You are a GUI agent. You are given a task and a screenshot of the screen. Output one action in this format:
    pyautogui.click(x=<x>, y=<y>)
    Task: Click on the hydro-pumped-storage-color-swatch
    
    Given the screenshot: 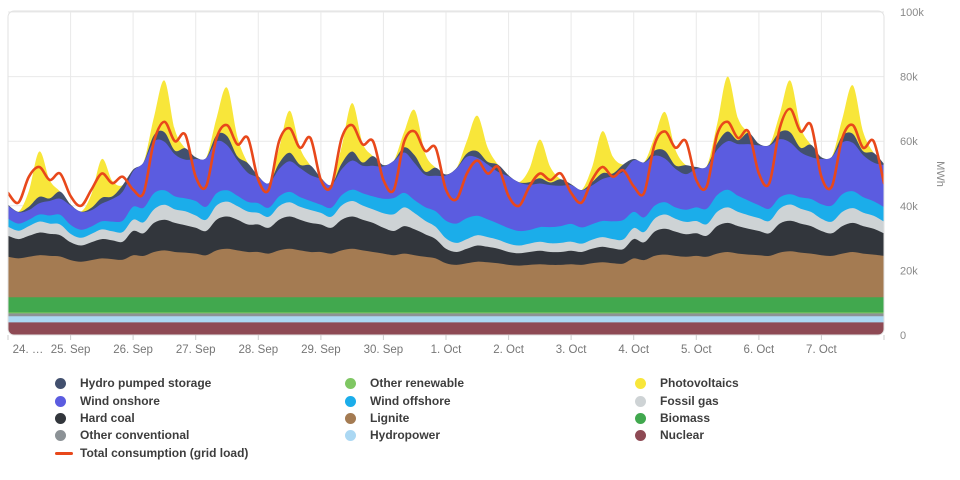 What is the action you would take?
    pyautogui.click(x=60, y=384)
    